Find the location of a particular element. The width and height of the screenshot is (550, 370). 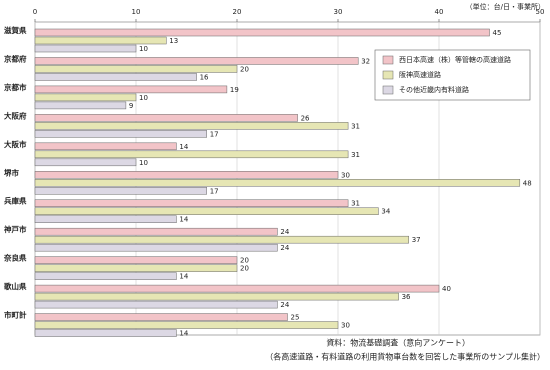

source-line: （各高速道路・有料道路の利用貨物車台数を回答した事業所のサンプル集計） is located at coordinates (405, 357).